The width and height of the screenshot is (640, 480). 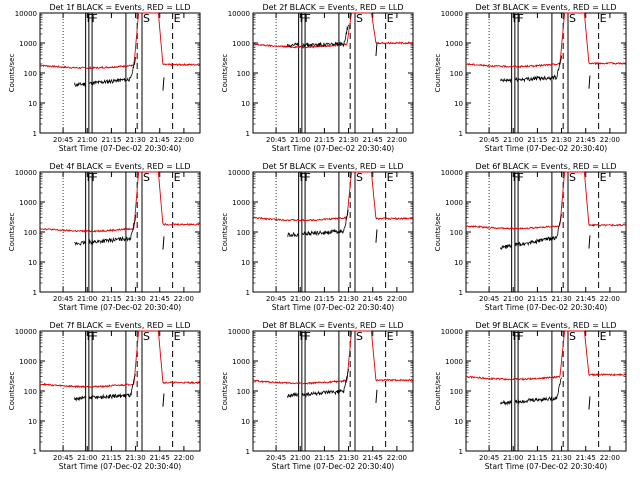 What do you see at coordinates (332, 166) in the screenshot?
I see `panel-title: Det 5f BLACK = Events, RED = LLD` at bounding box center [332, 166].